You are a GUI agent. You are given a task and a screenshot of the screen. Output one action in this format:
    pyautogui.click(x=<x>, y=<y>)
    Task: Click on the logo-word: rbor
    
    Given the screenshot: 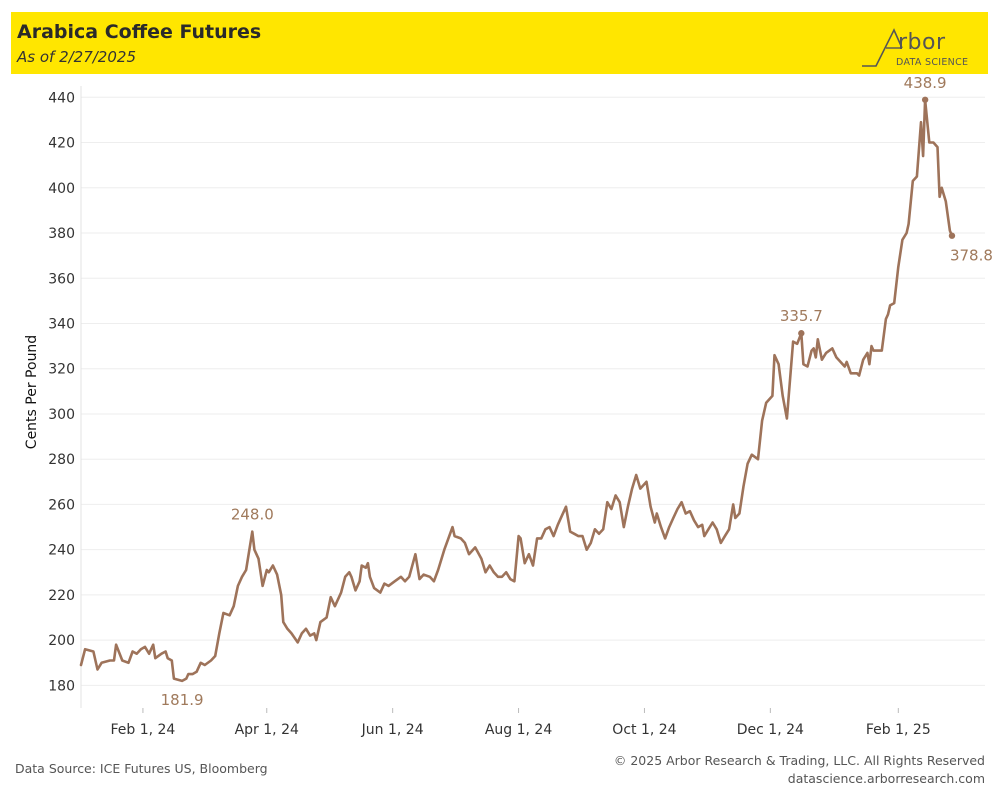 What is the action you would take?
    pyautogui.click(x=922, y=42)
    